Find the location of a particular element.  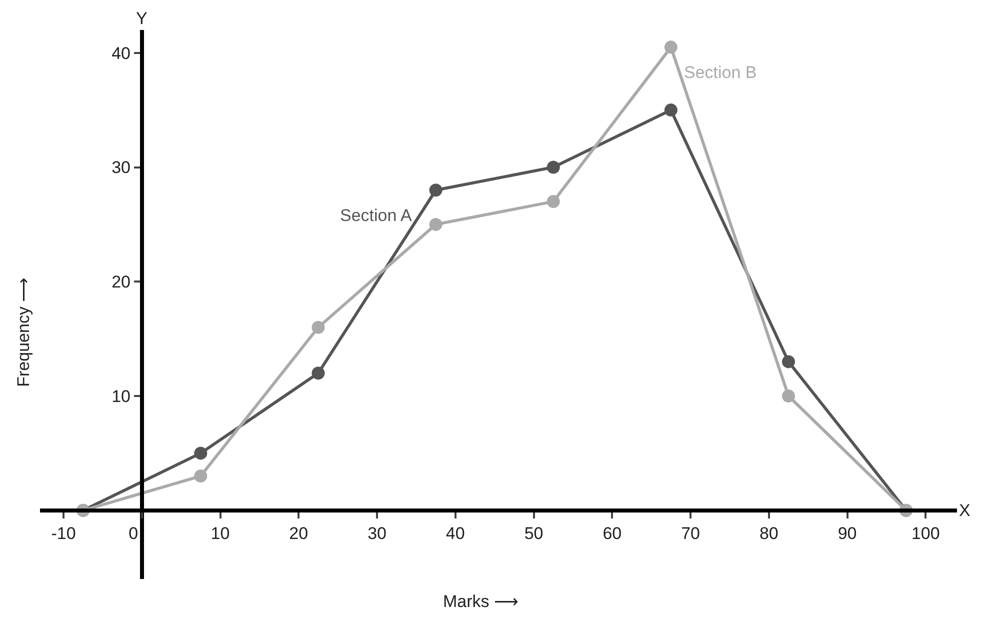

x-tick-label: 100 is located at coordinates (925, 533).